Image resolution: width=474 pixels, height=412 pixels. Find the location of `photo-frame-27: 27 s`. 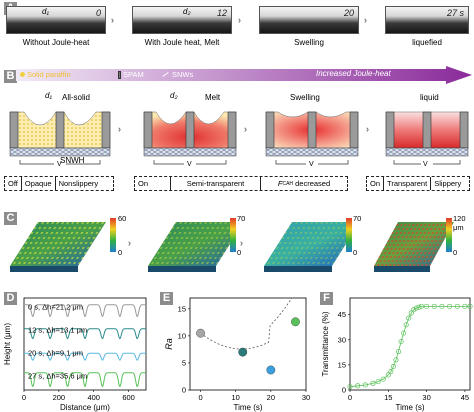

photo-frame-27: 27 s is located at coordinates (427, 20).